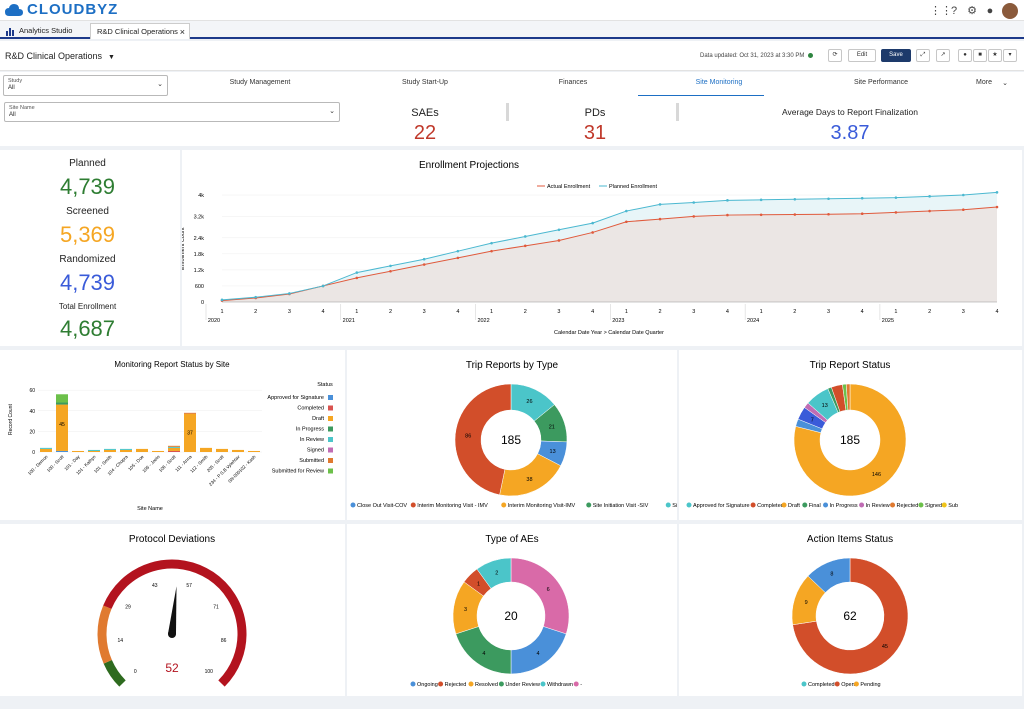 This screenshot has width=1024, height=709. What do you see at coordinates (953, 506) in the screenshot?
I see `legend-label: Sub` at bounding box center [953, 506].